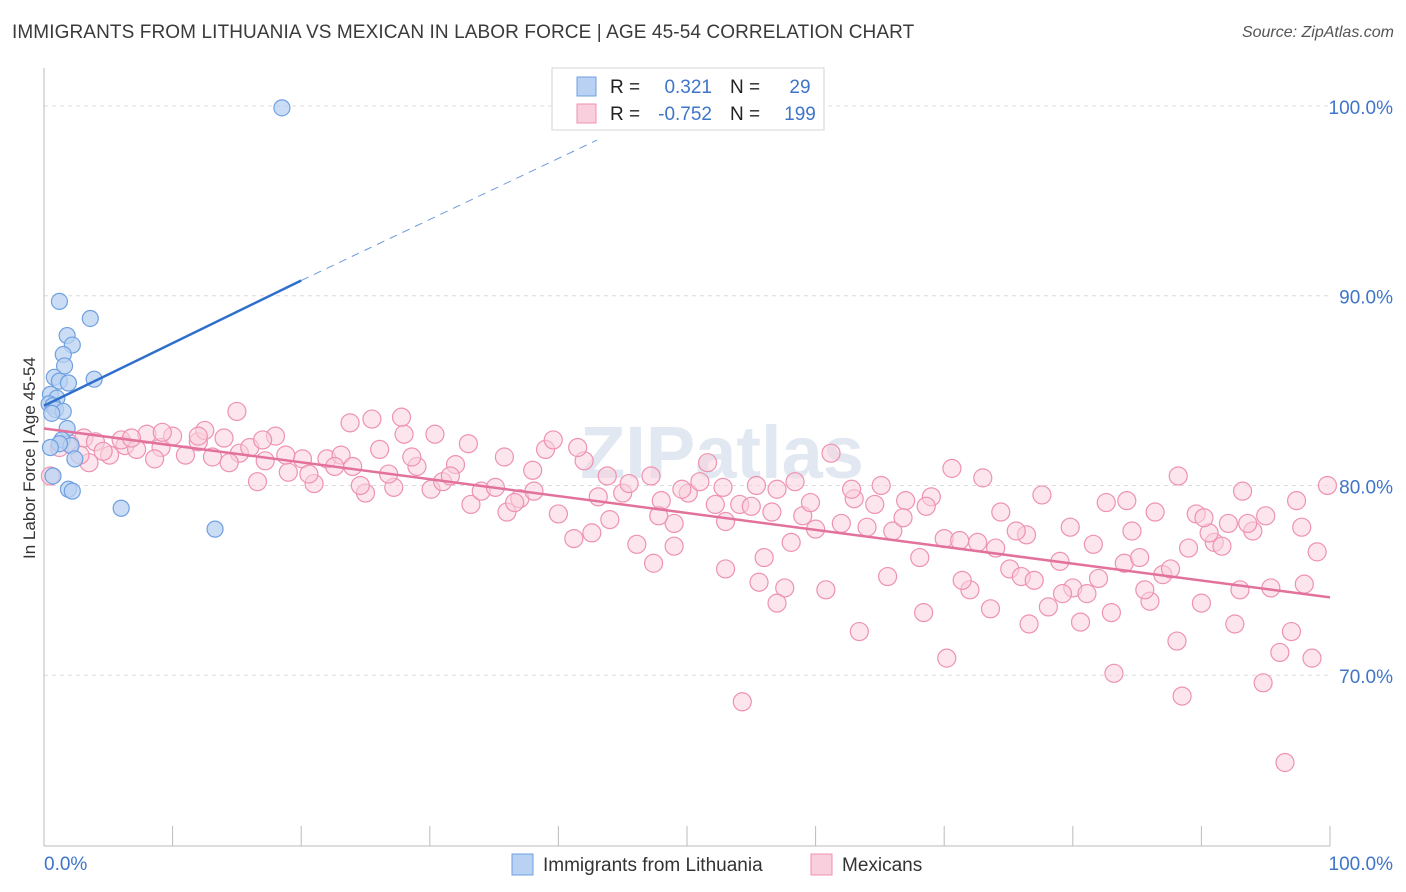 The height and width of the screenshot is (892, 1406). Describe the element at coordinates (172, 343) in the screenshot. I see `trend-line` at that location.